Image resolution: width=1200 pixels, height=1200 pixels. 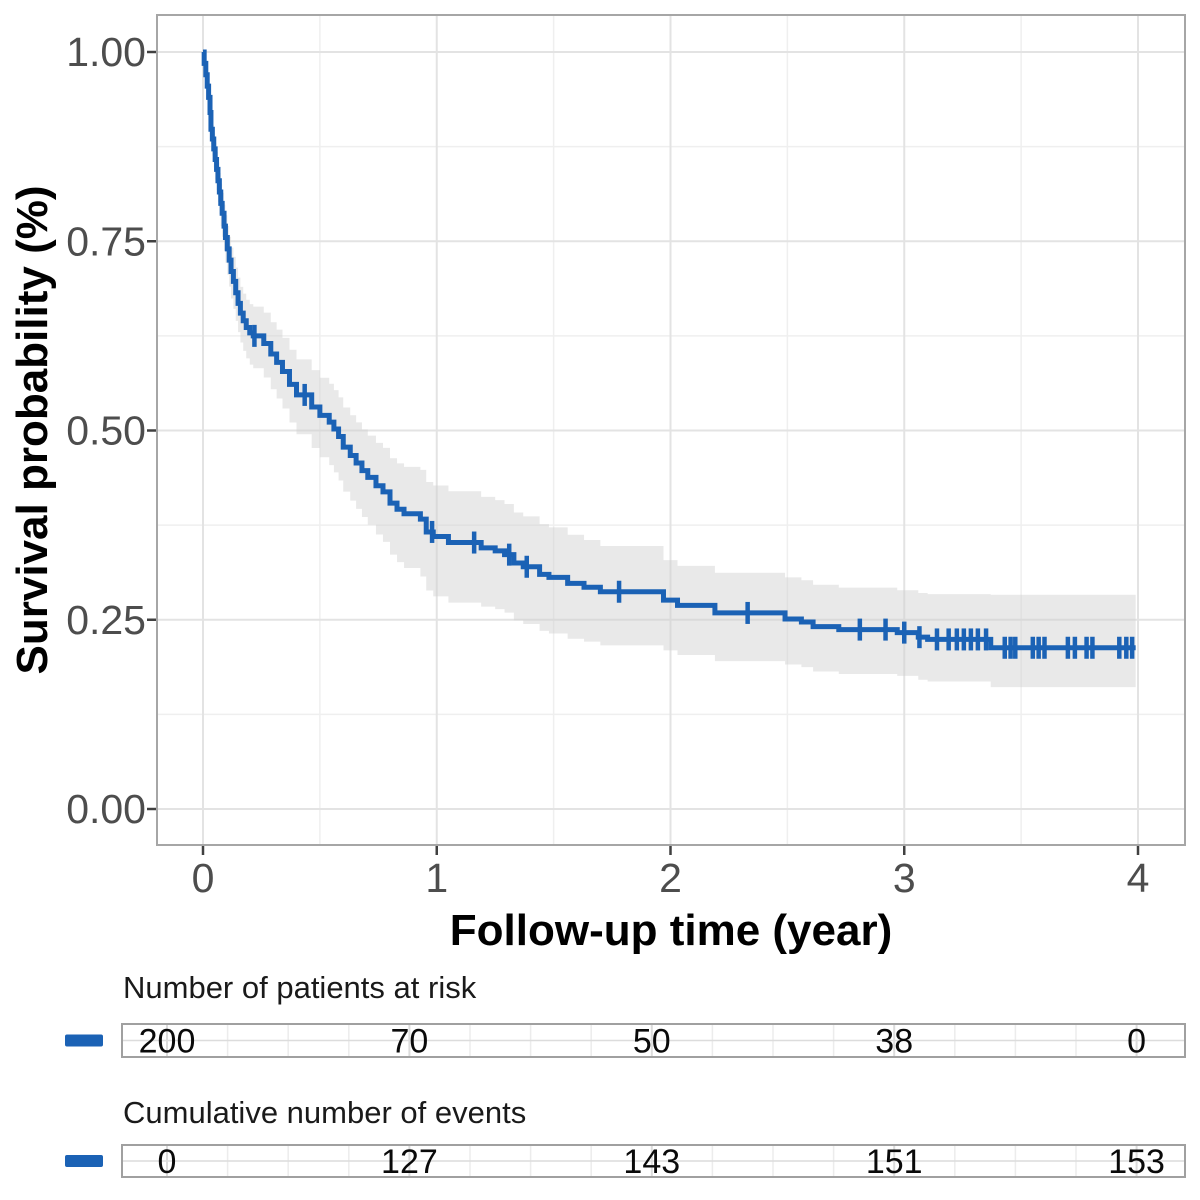 I want to click on x-tick-label: 4, so click(x=1138, y=878).